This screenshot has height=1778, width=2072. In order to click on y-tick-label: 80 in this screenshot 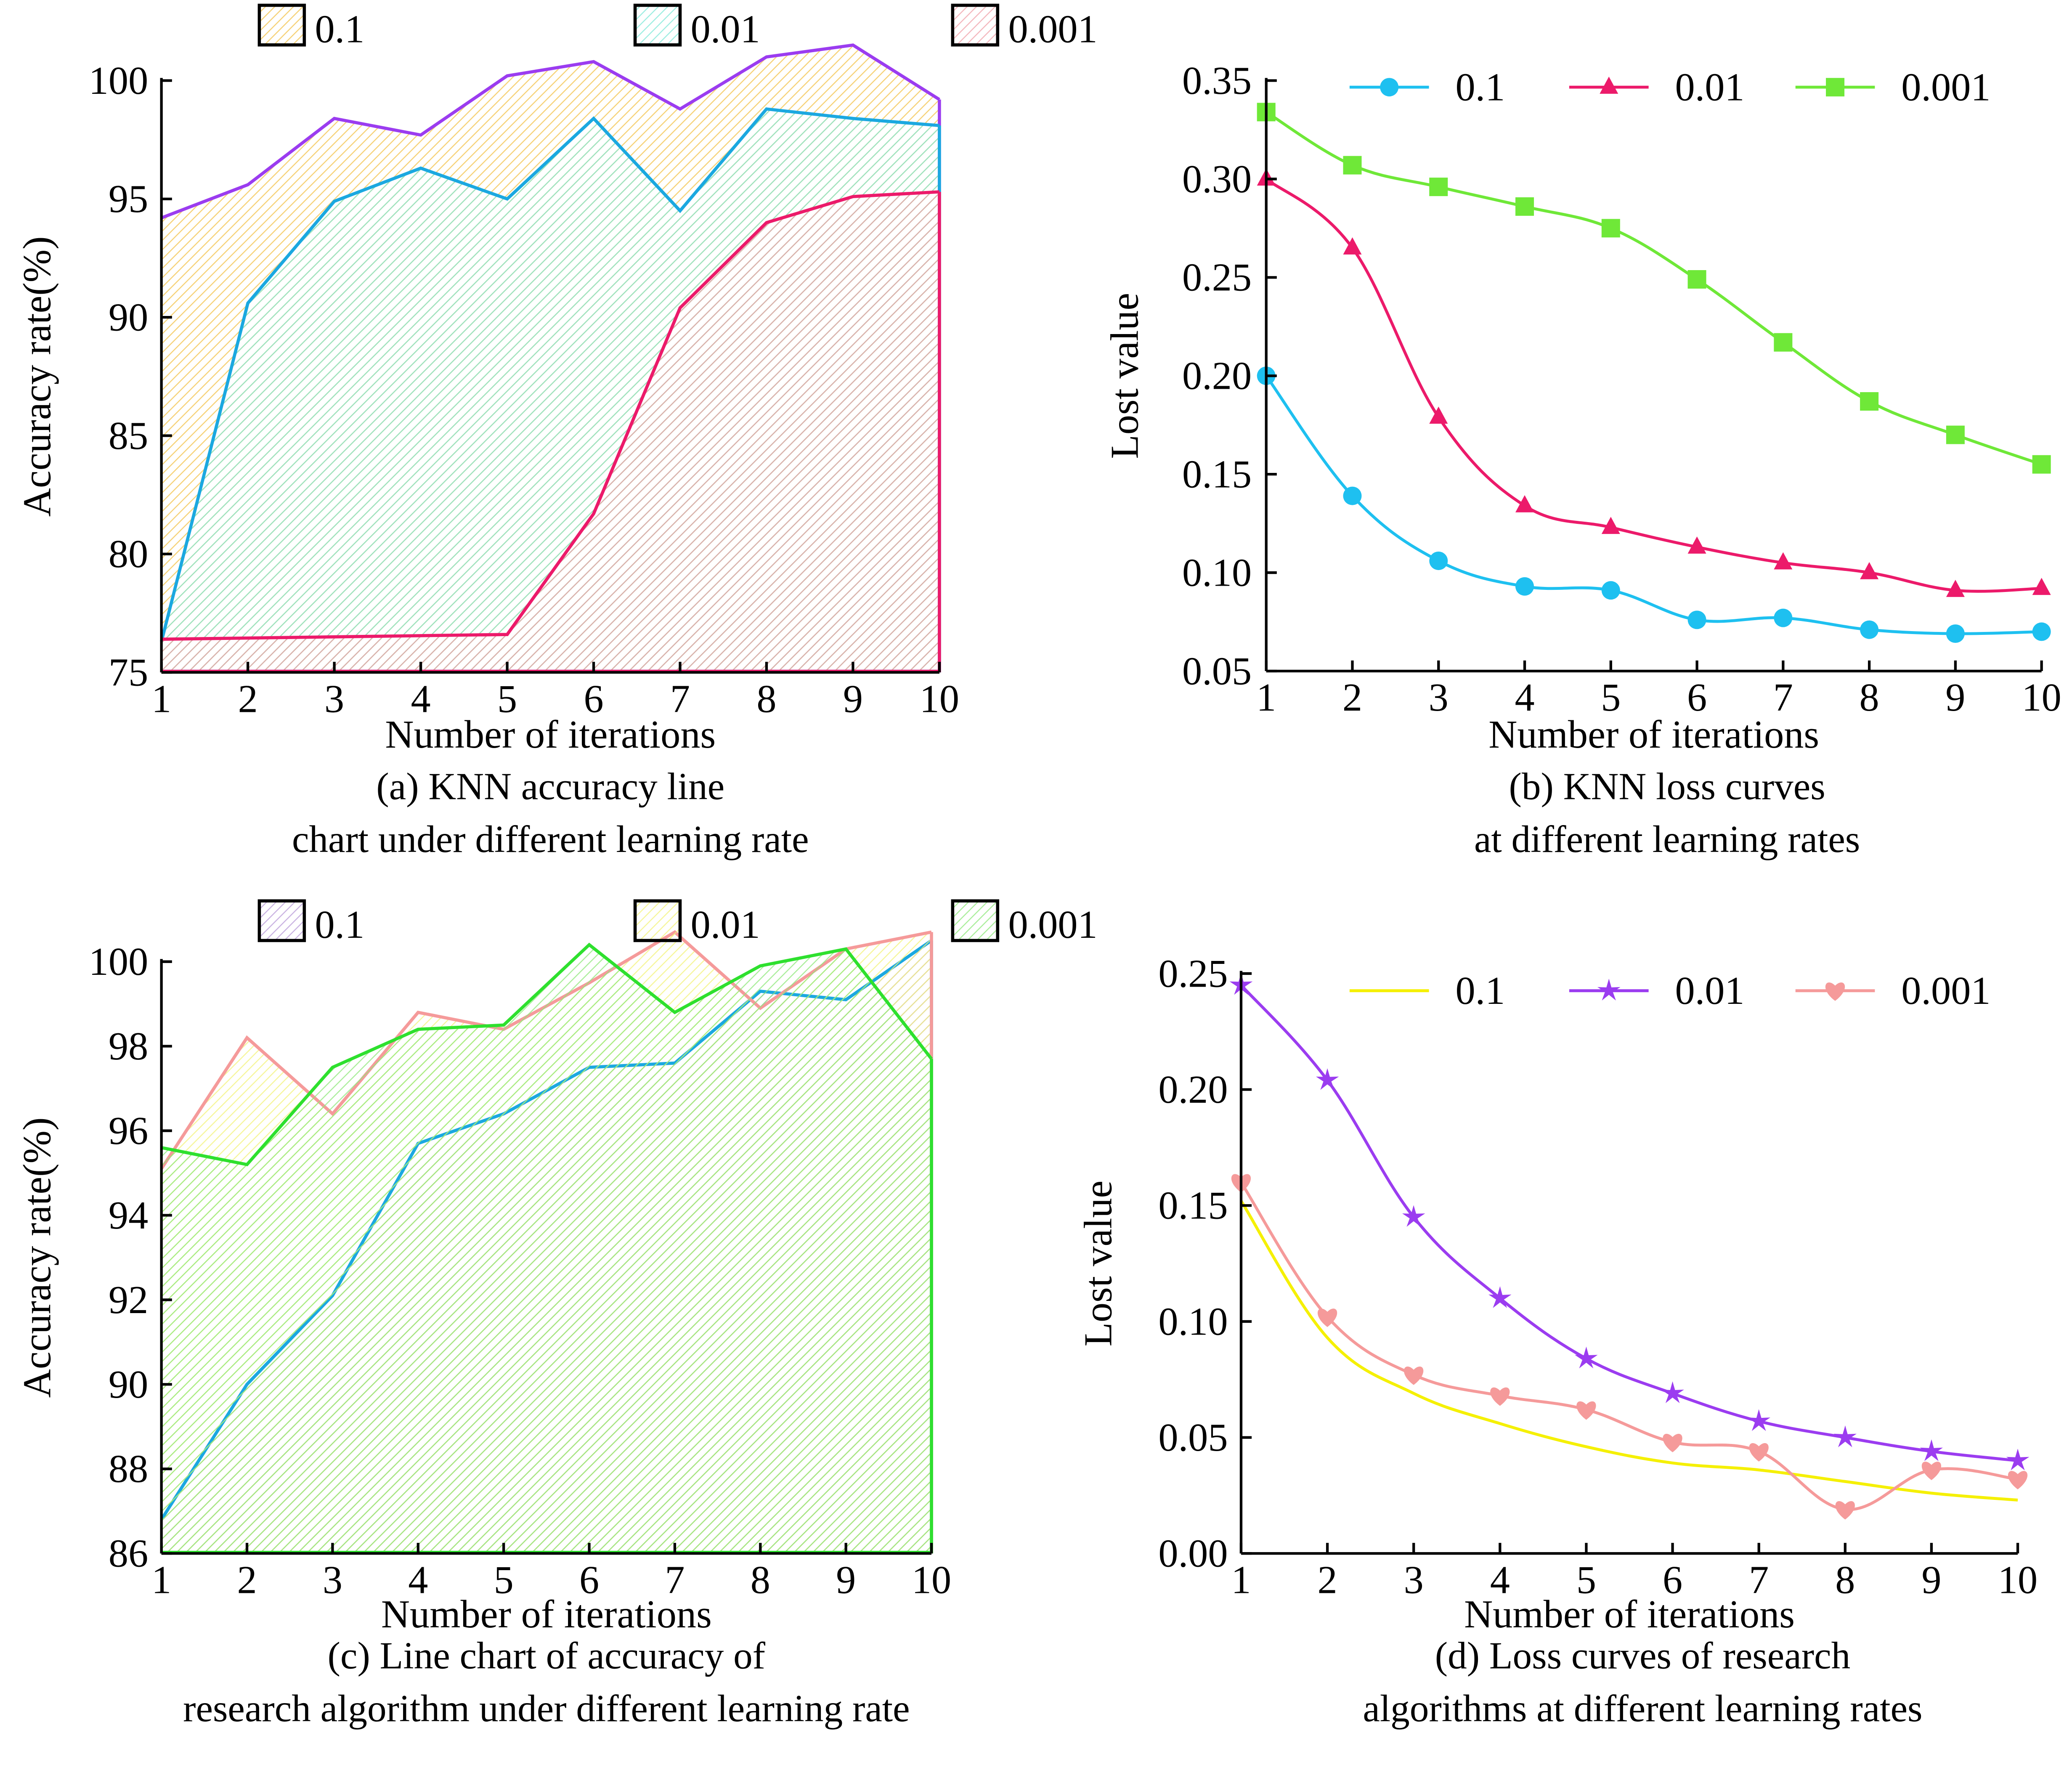, I will do `click(128, 554)`.